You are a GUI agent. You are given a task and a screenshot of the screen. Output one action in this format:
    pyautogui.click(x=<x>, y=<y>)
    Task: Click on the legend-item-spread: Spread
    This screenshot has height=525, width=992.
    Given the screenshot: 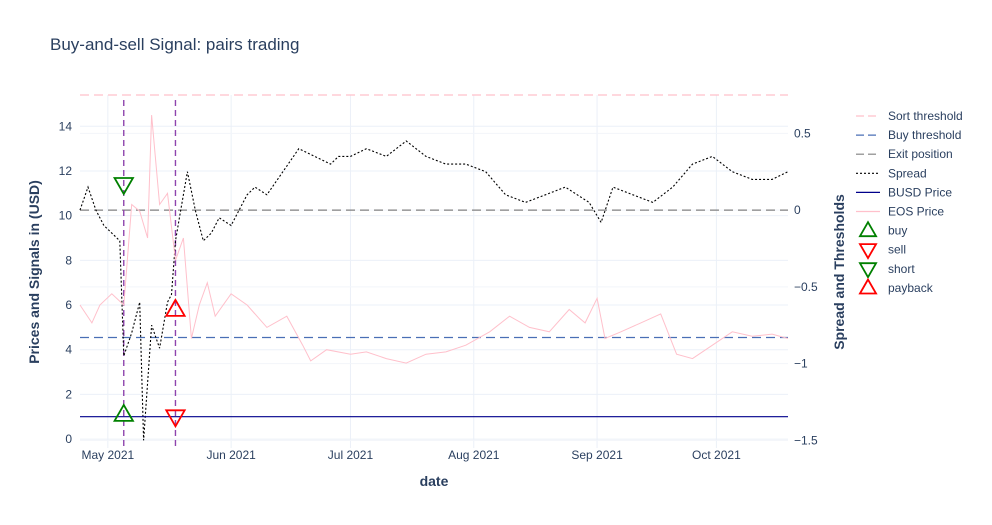 What is the action you would take?
    pyautogui.click(x=891, y=173)
    